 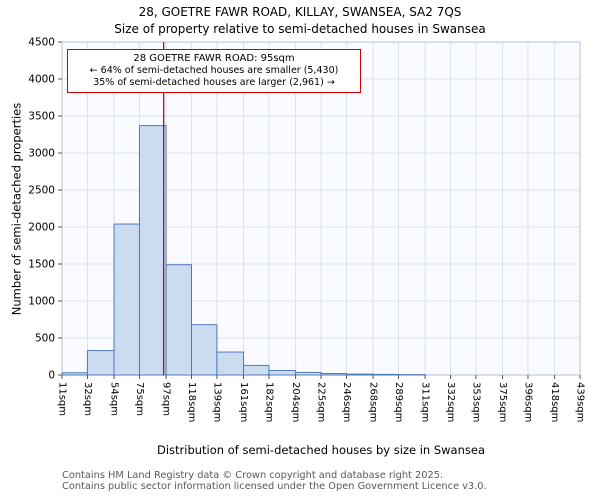 I want to click on x-tick-label: 118sqm, so click(x=191, y=402).